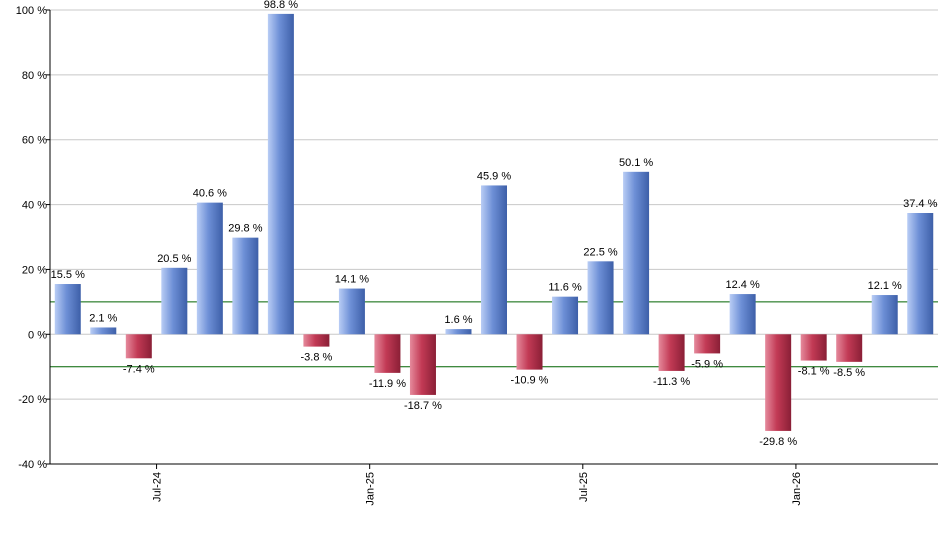  Describe the element at coordinates (671, 382) in the screenshot. I see `data-label: -11.3 %` at that location.